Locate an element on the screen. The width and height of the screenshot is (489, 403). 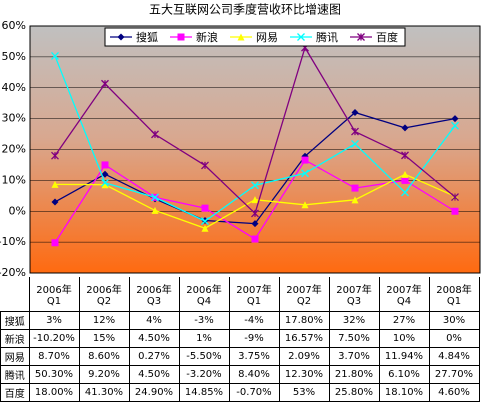
legend-label: 百度 is located at coordinates (387, 37).